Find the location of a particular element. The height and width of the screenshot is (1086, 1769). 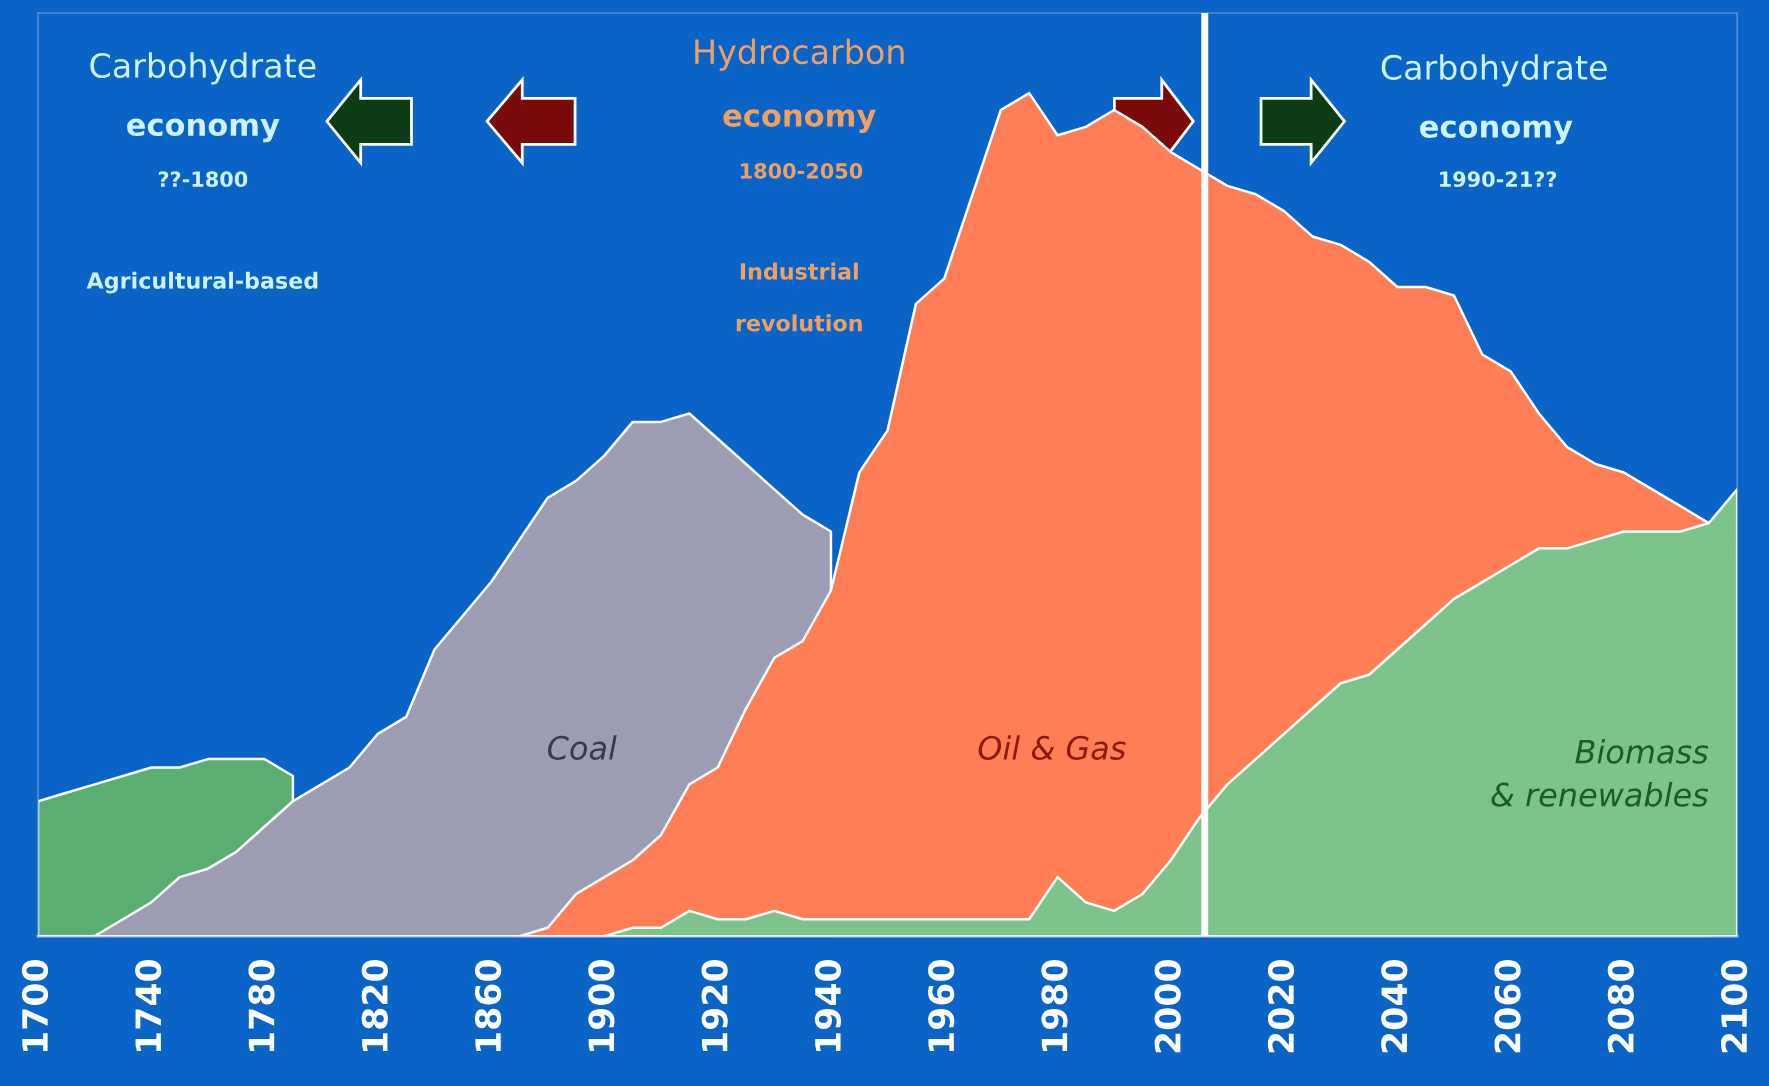

x-tick-label: 1780 is located at coordinates (261, 1006).